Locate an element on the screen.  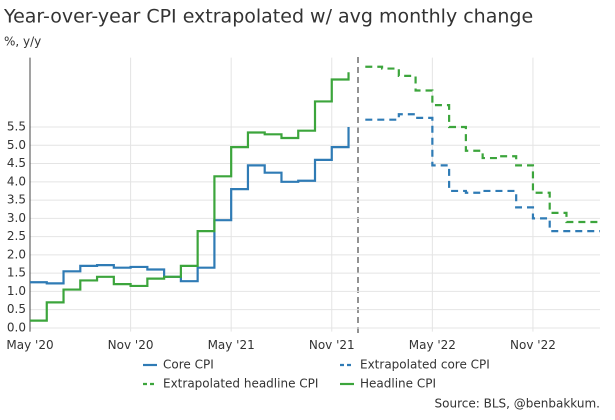
y-tick-label: 2.5 is located at coordinates (16, 236).